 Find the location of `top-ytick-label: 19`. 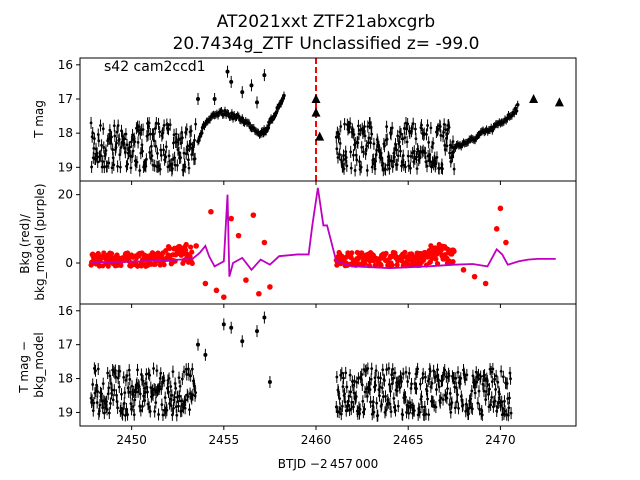

top-ytick-label: 19 is located at coordinates (65, 167).